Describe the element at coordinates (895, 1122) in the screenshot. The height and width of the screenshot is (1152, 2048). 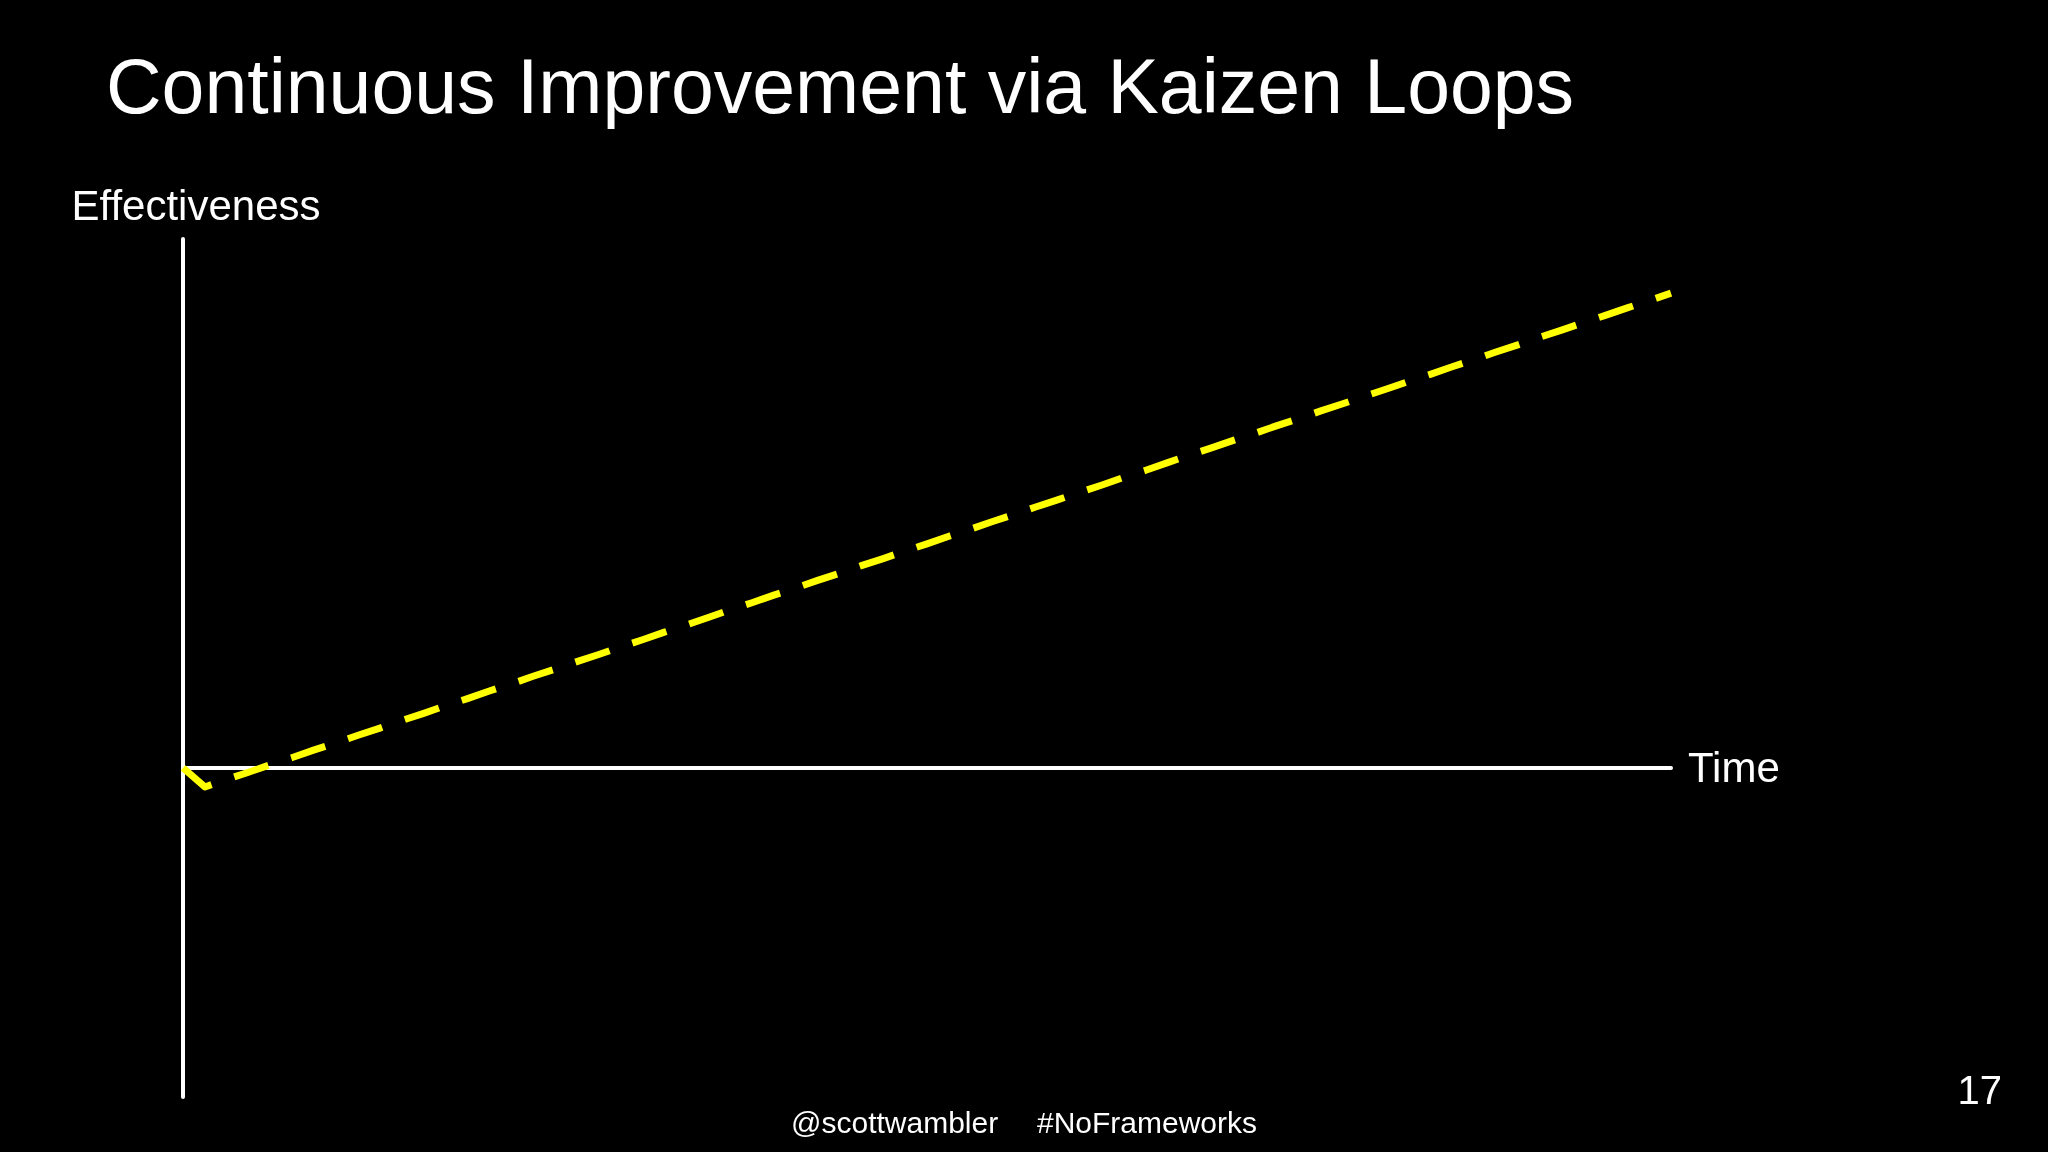
I see `text: @scottwambler` at that location.